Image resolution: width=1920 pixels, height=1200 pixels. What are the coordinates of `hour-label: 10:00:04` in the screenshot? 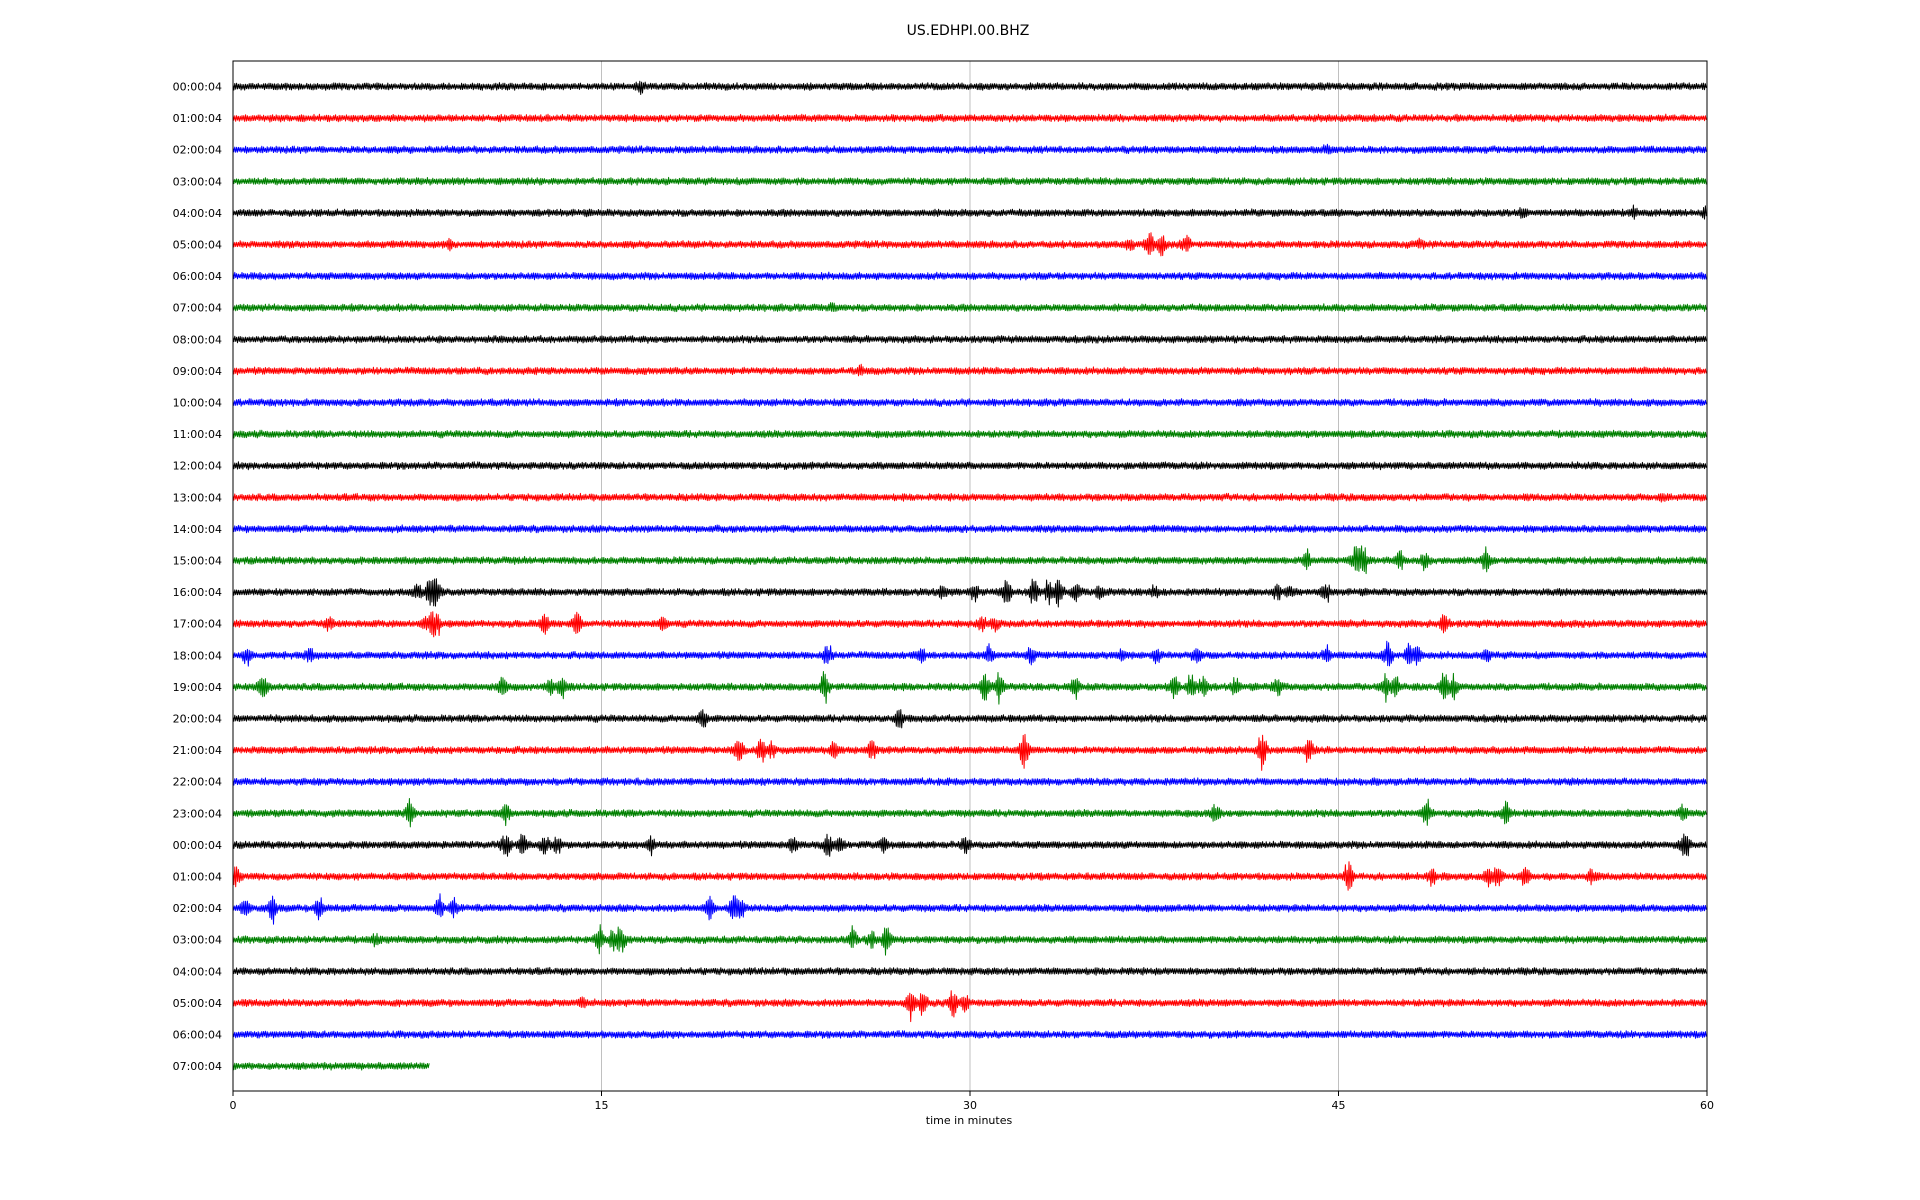 It's located at (197, 403).